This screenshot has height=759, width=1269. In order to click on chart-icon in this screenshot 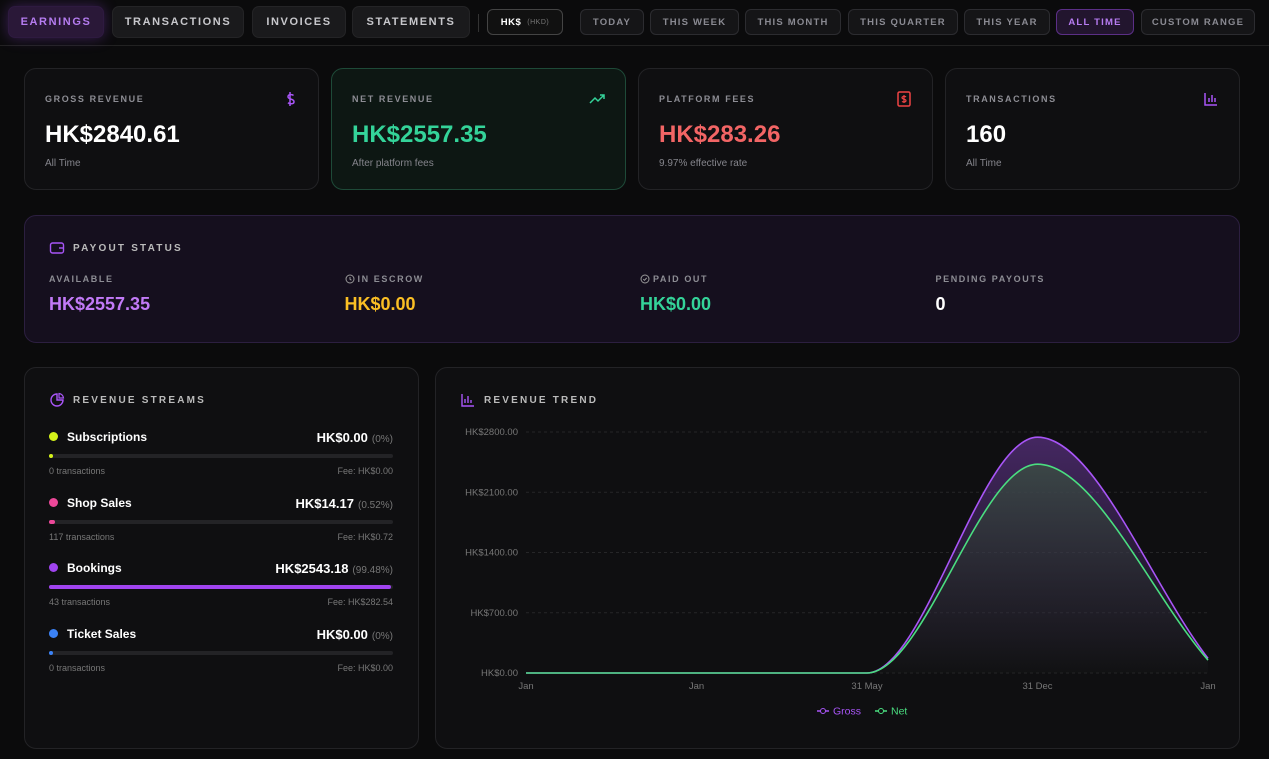, I will do `click(467, 400)`.